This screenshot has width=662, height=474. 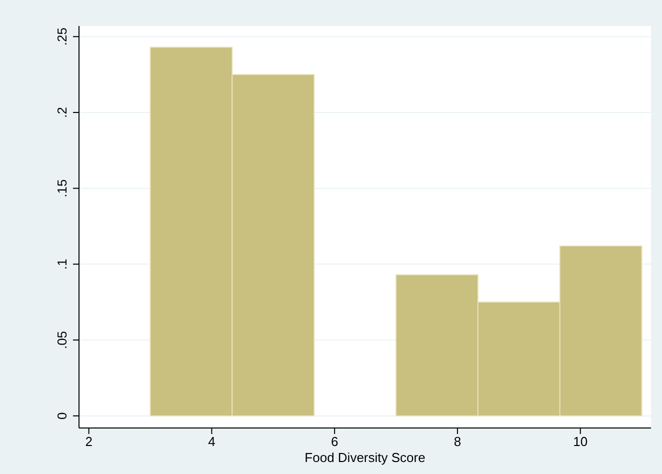 I want to click on x-tick-label: 10, so click(x=580, y=442).